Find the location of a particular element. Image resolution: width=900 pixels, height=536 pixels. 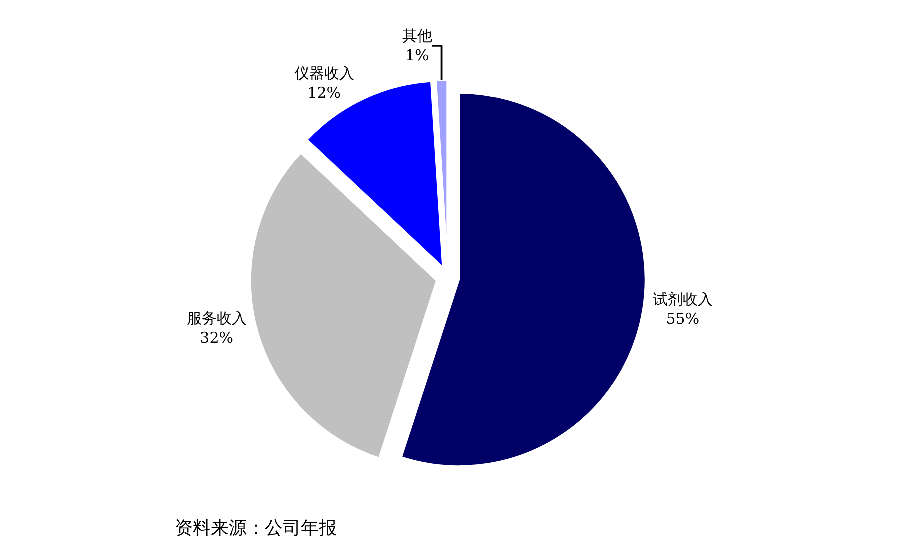

slice-label: 服务收入 is located at coordinates (216, 319).